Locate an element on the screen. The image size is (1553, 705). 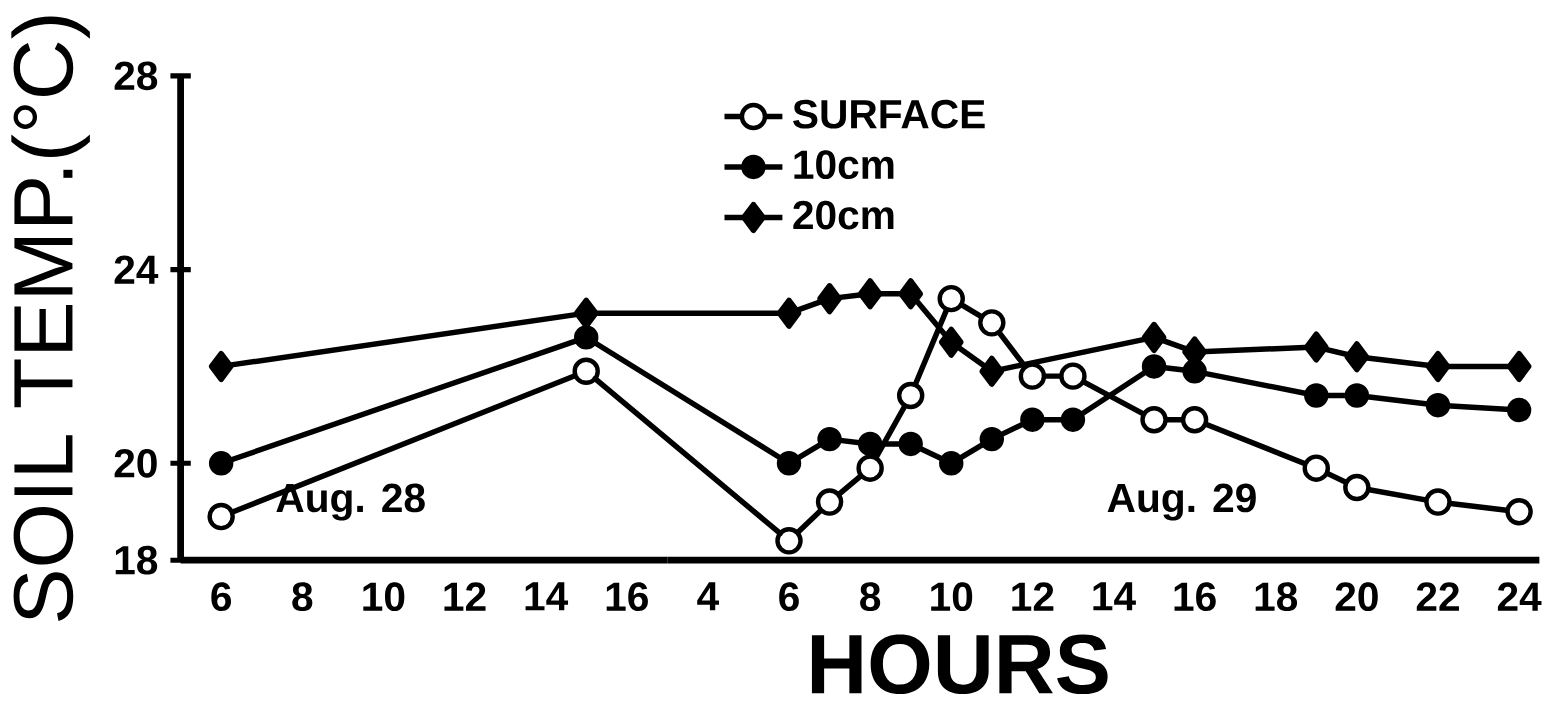
x-tick-label: 20 is located at coordinates (1356, 596).